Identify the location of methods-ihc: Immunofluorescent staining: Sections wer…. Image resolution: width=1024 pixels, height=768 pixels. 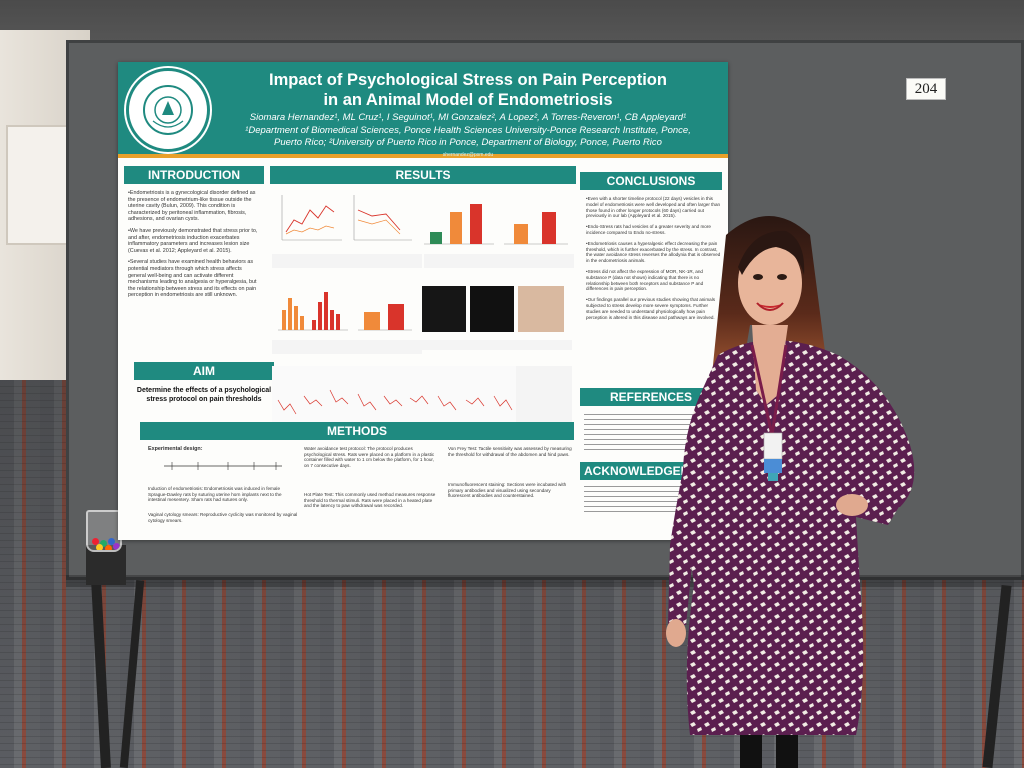
(507, 490).